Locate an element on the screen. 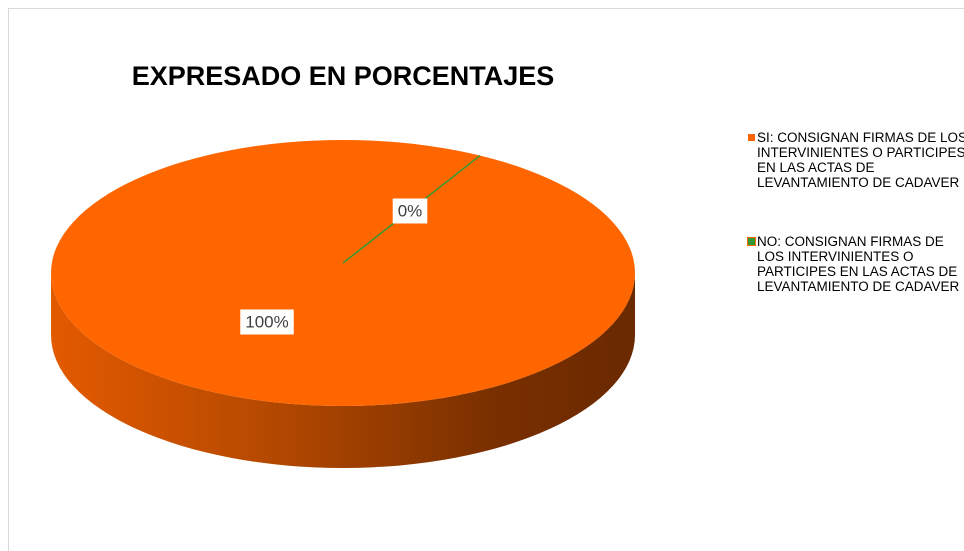 Image resolution: width=964 pixels, height=551 pixels. chart-title: EXPRESADO EN PORCENTAJES is located at coordinates (343, 76).